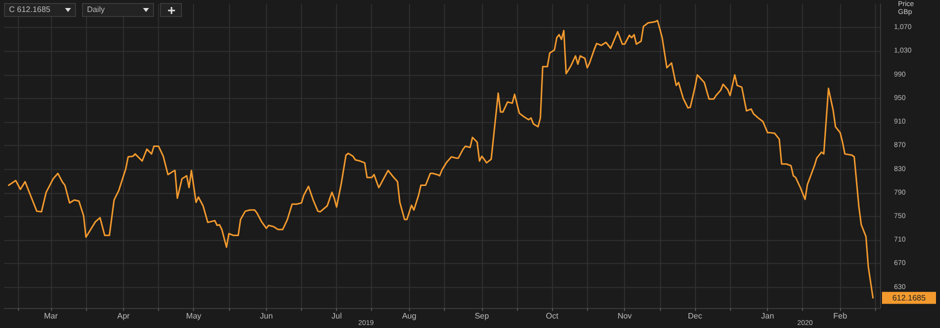 This screenshot has height=328, width=940. I want to click on annotation: C 612.1685, so click(29, 10).